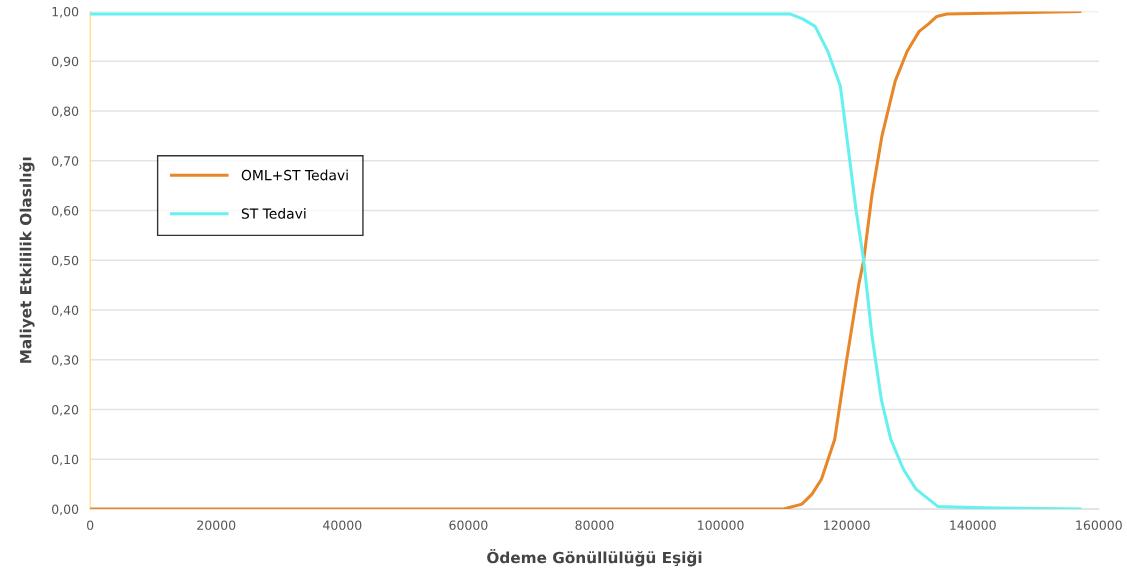 This screenshot has width=1127, height=572. I want to click on x-tick-label: 20000, so click(216, 525).